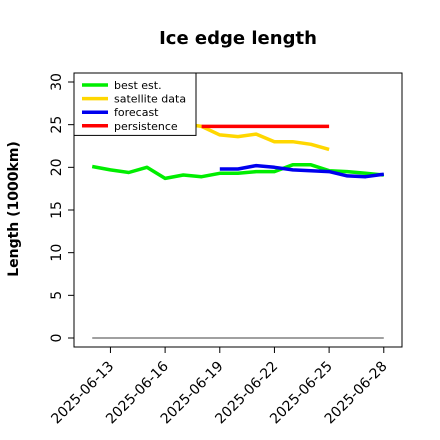  What do you see at coordinates (138, 85) in the screenshot?
I see `legend-label-best-est: best est.` at bounding box center [138, 85].